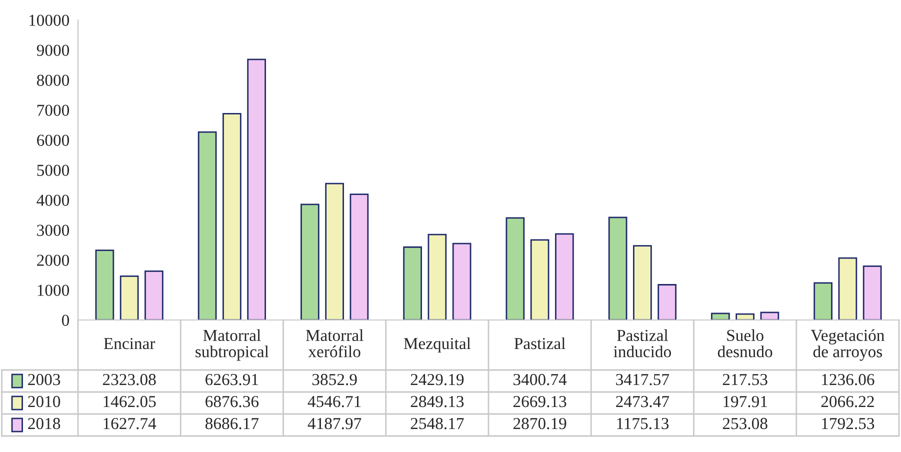 The width and height of the screenshot is (901, 452). I want to click on data-label: 2066.22, so click(847, 402).